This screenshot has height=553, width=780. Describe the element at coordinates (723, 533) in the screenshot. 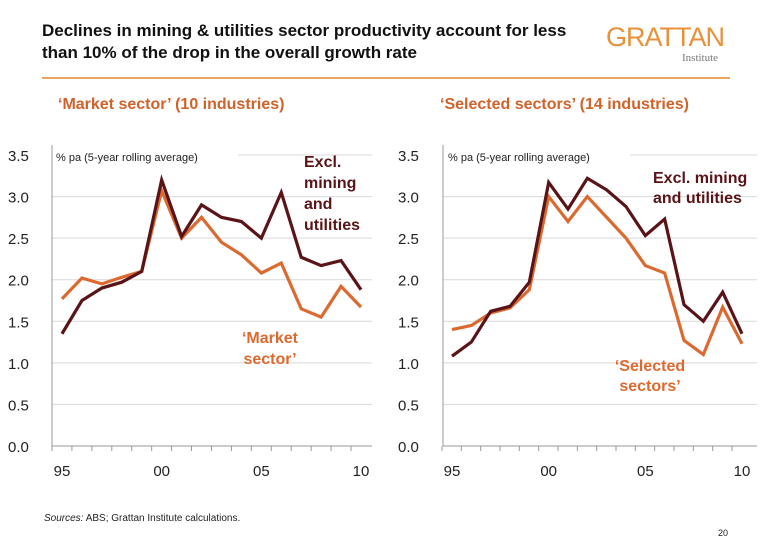

I see `page-number: 20` at that location.